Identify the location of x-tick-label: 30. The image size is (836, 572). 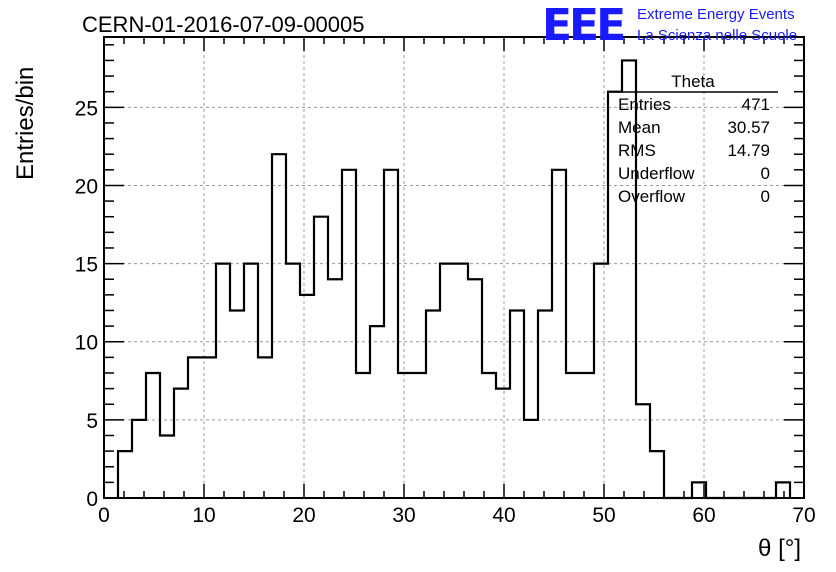
(403, 515).